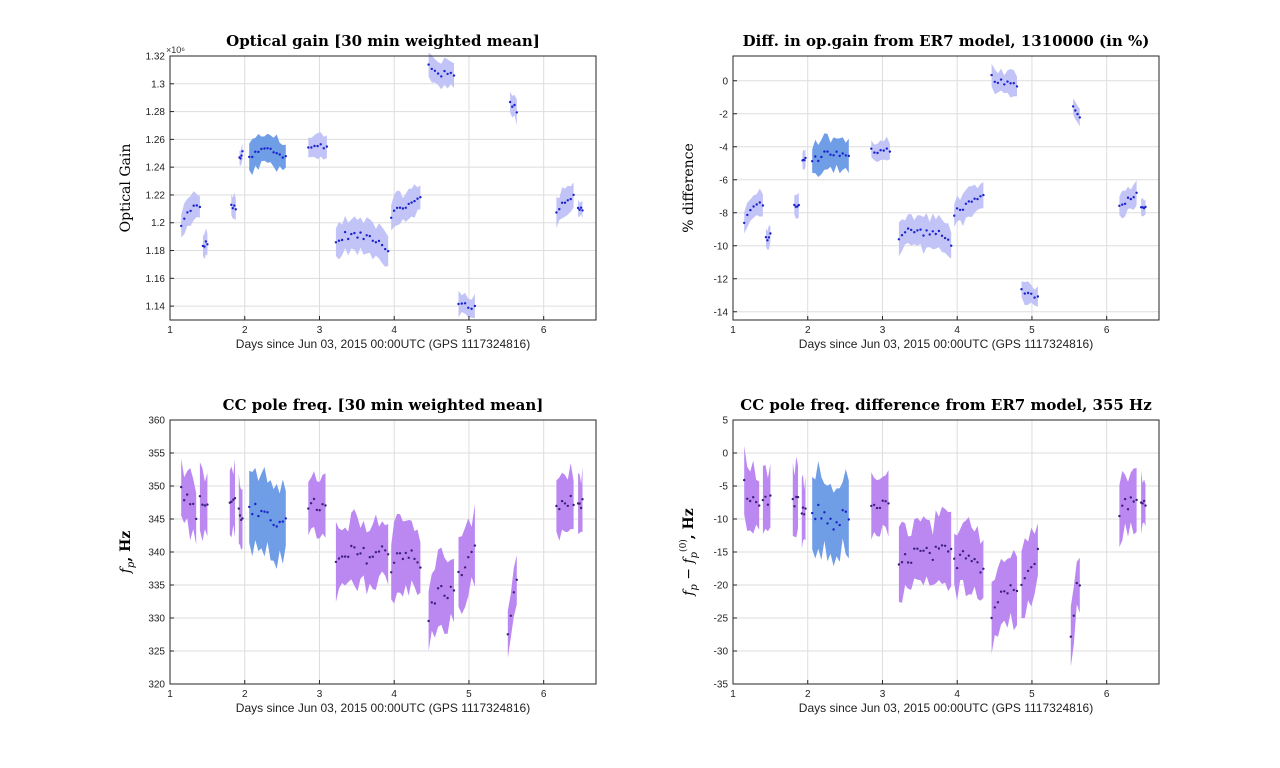 Image resolution: width=1280 pixels, height=768 pixels. What do you see at coordinates (808, 694) in the screenshot?
I see `x-tick-label-1: 2` at bounding box center [808, 694].